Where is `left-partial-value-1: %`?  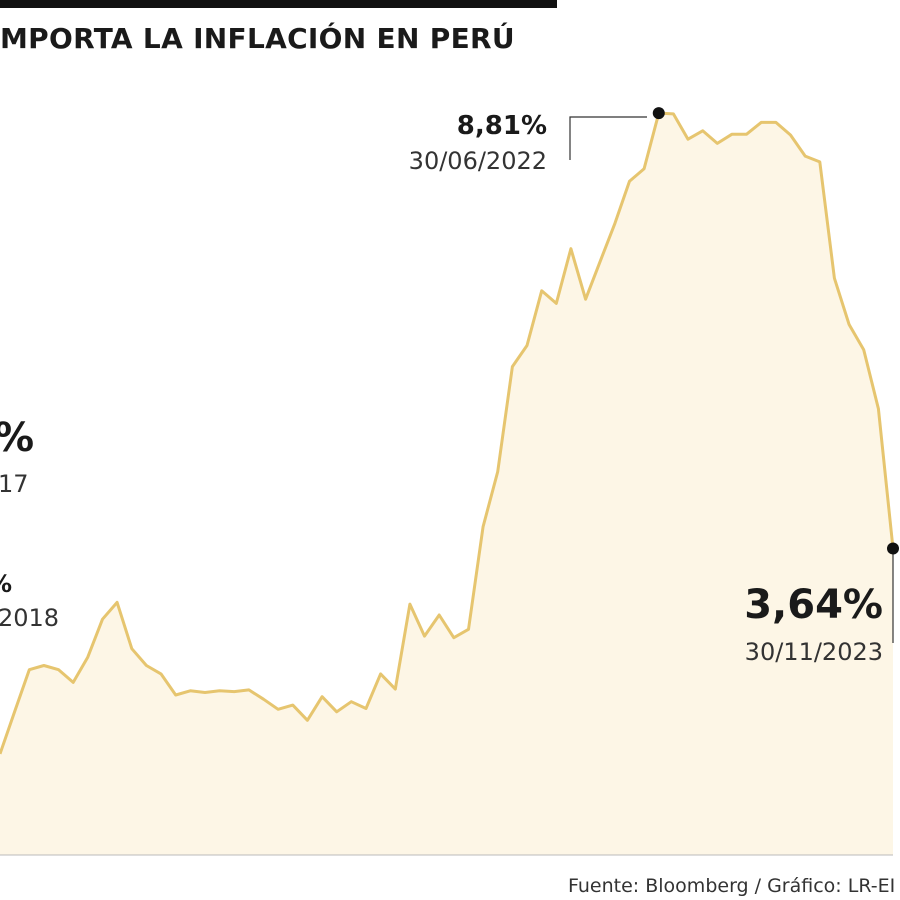 left-partial-value-1: % is located at coordinates (17, 438).